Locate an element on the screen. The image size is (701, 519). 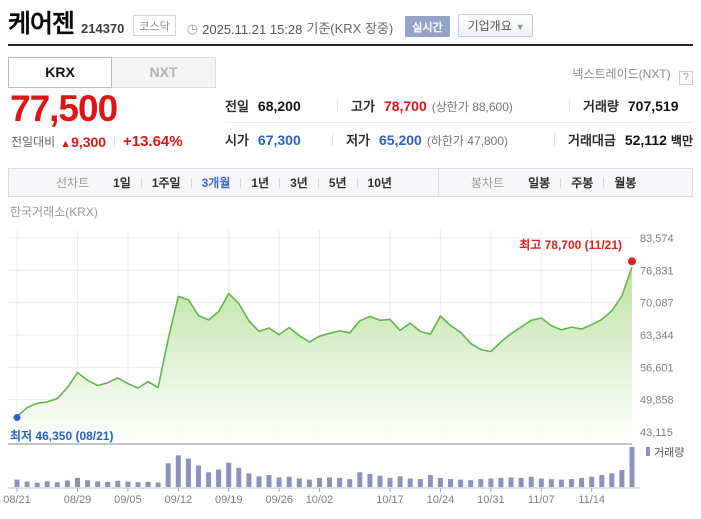
summary-sub-value: (상한가 88,600) is located at coordinates (472, 107).